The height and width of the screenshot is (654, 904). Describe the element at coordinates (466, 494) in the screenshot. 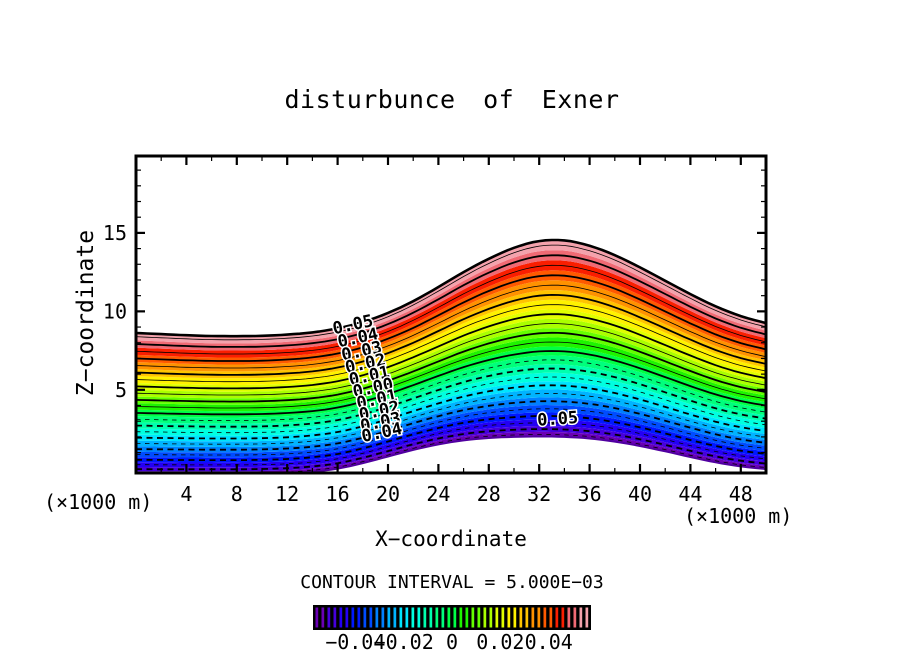

I see `x-tick-labels: 4 8 12 16 20 24 28 32 36 40 44 48` at that location.